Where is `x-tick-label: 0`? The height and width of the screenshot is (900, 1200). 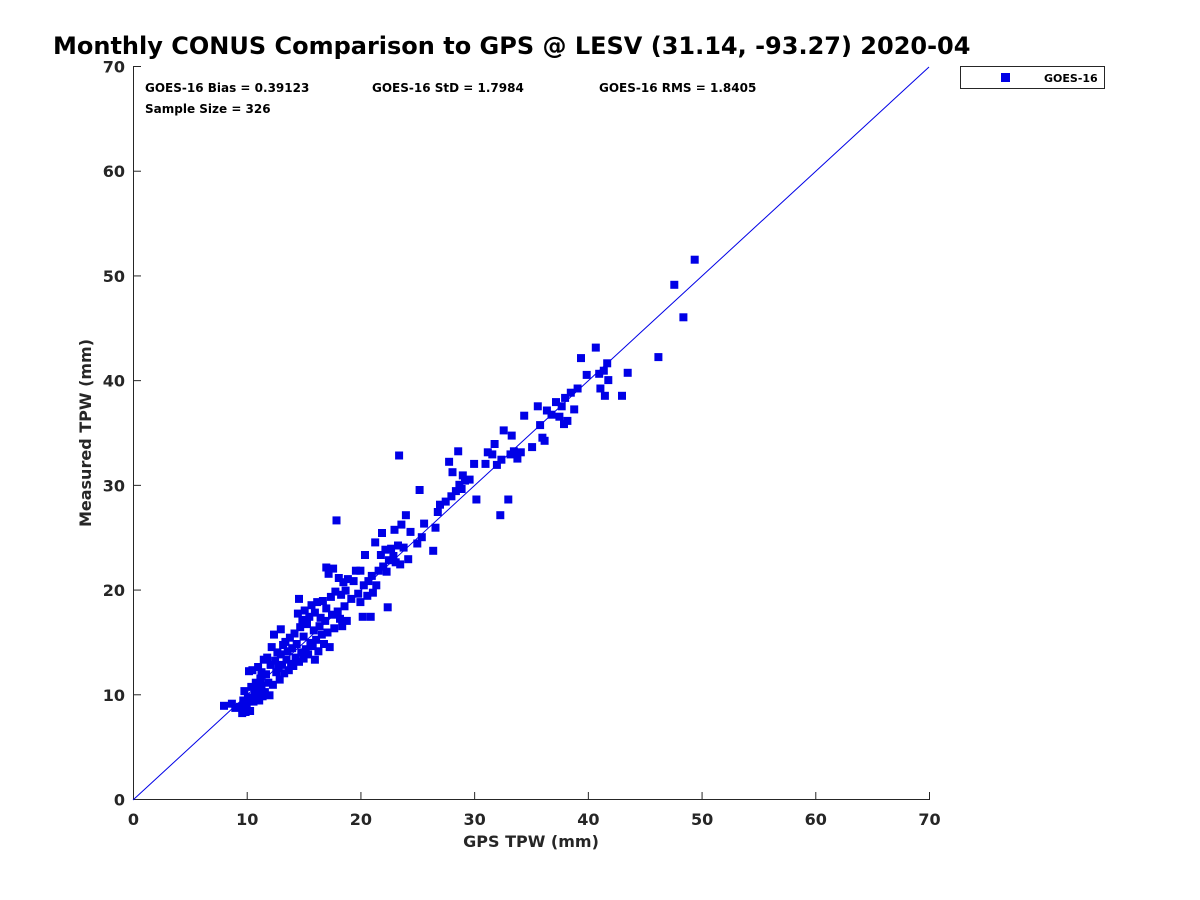
x-tick-label: 0 is located at coordinates (133, 819).